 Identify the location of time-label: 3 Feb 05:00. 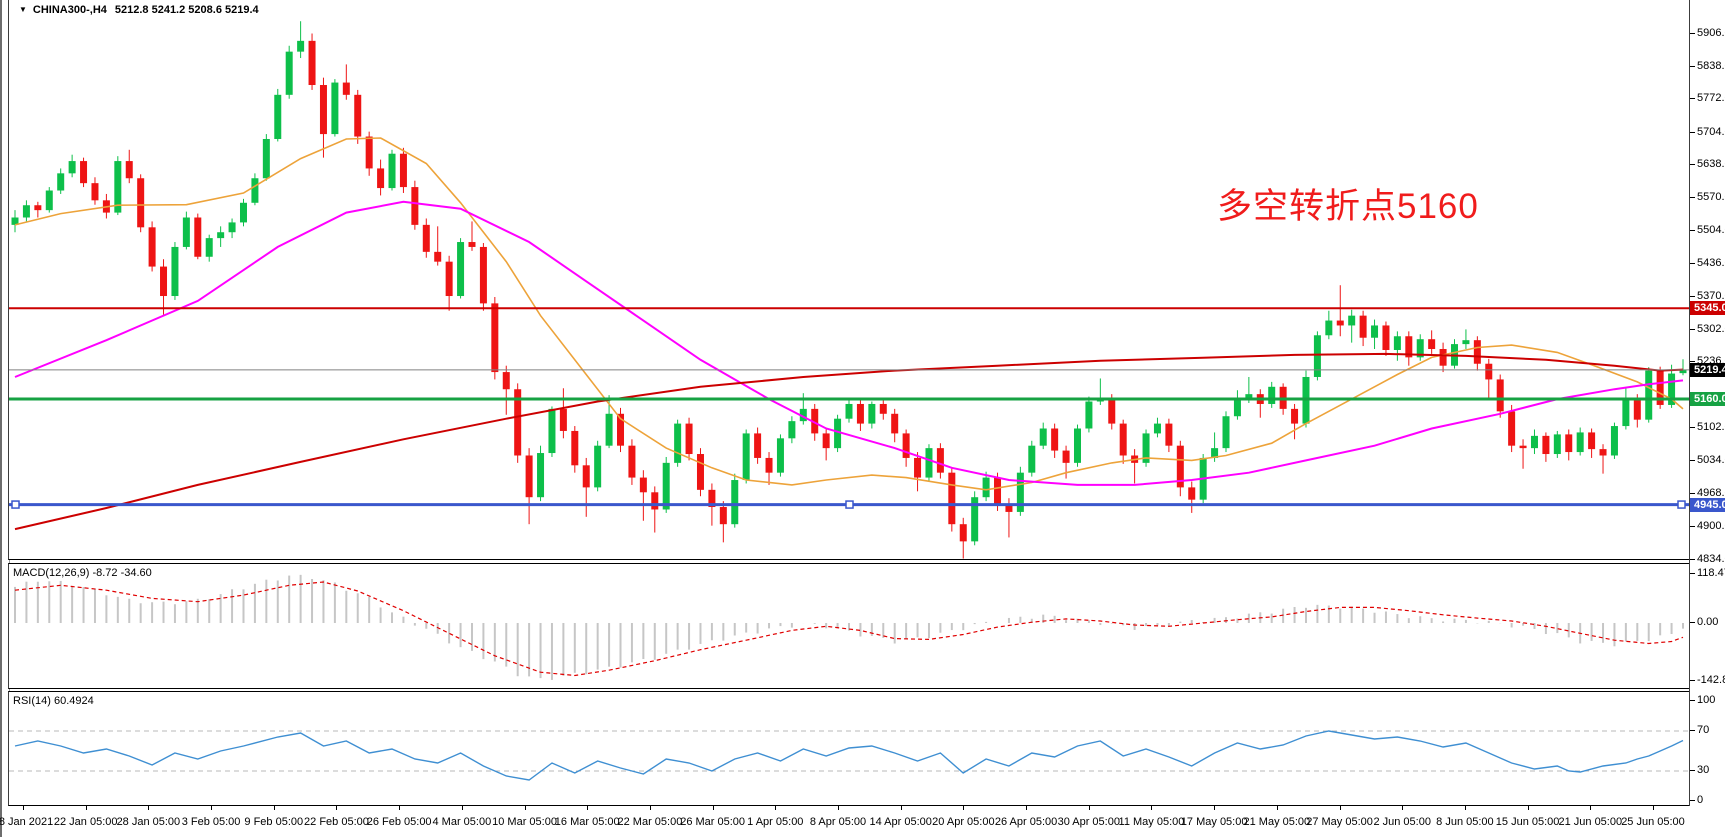
(211, 822).